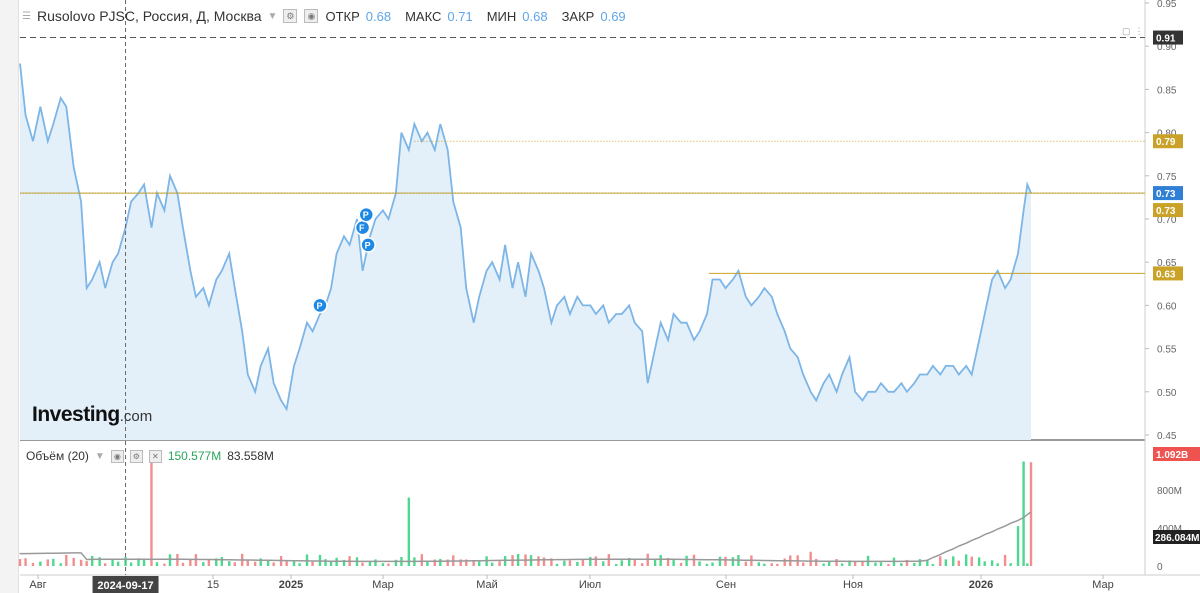 This screenshot has height=593, width=1200. I want to click on event-marker, so click(320, 305).